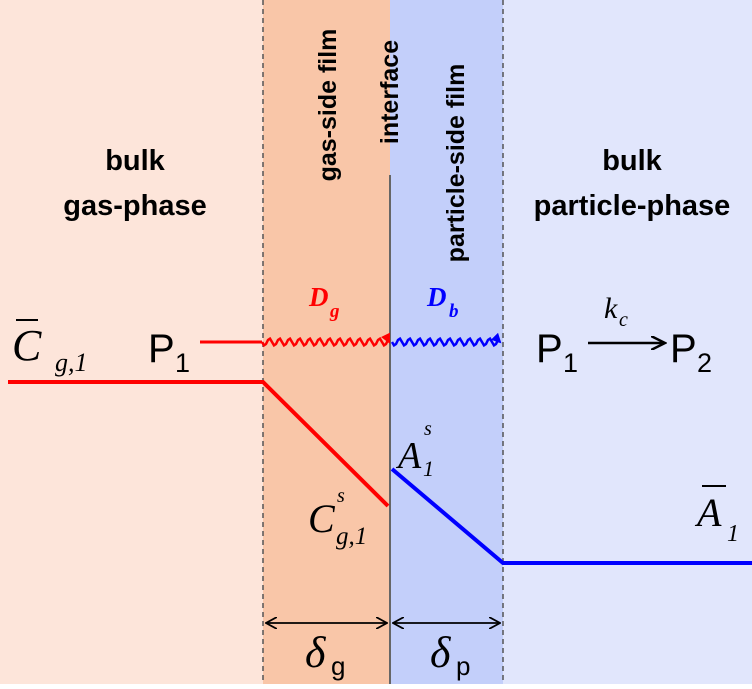  What do you see at coordinates (322, 518) in the screenshot?
I see `c-s-base: C` at bounding box center [322, 518].